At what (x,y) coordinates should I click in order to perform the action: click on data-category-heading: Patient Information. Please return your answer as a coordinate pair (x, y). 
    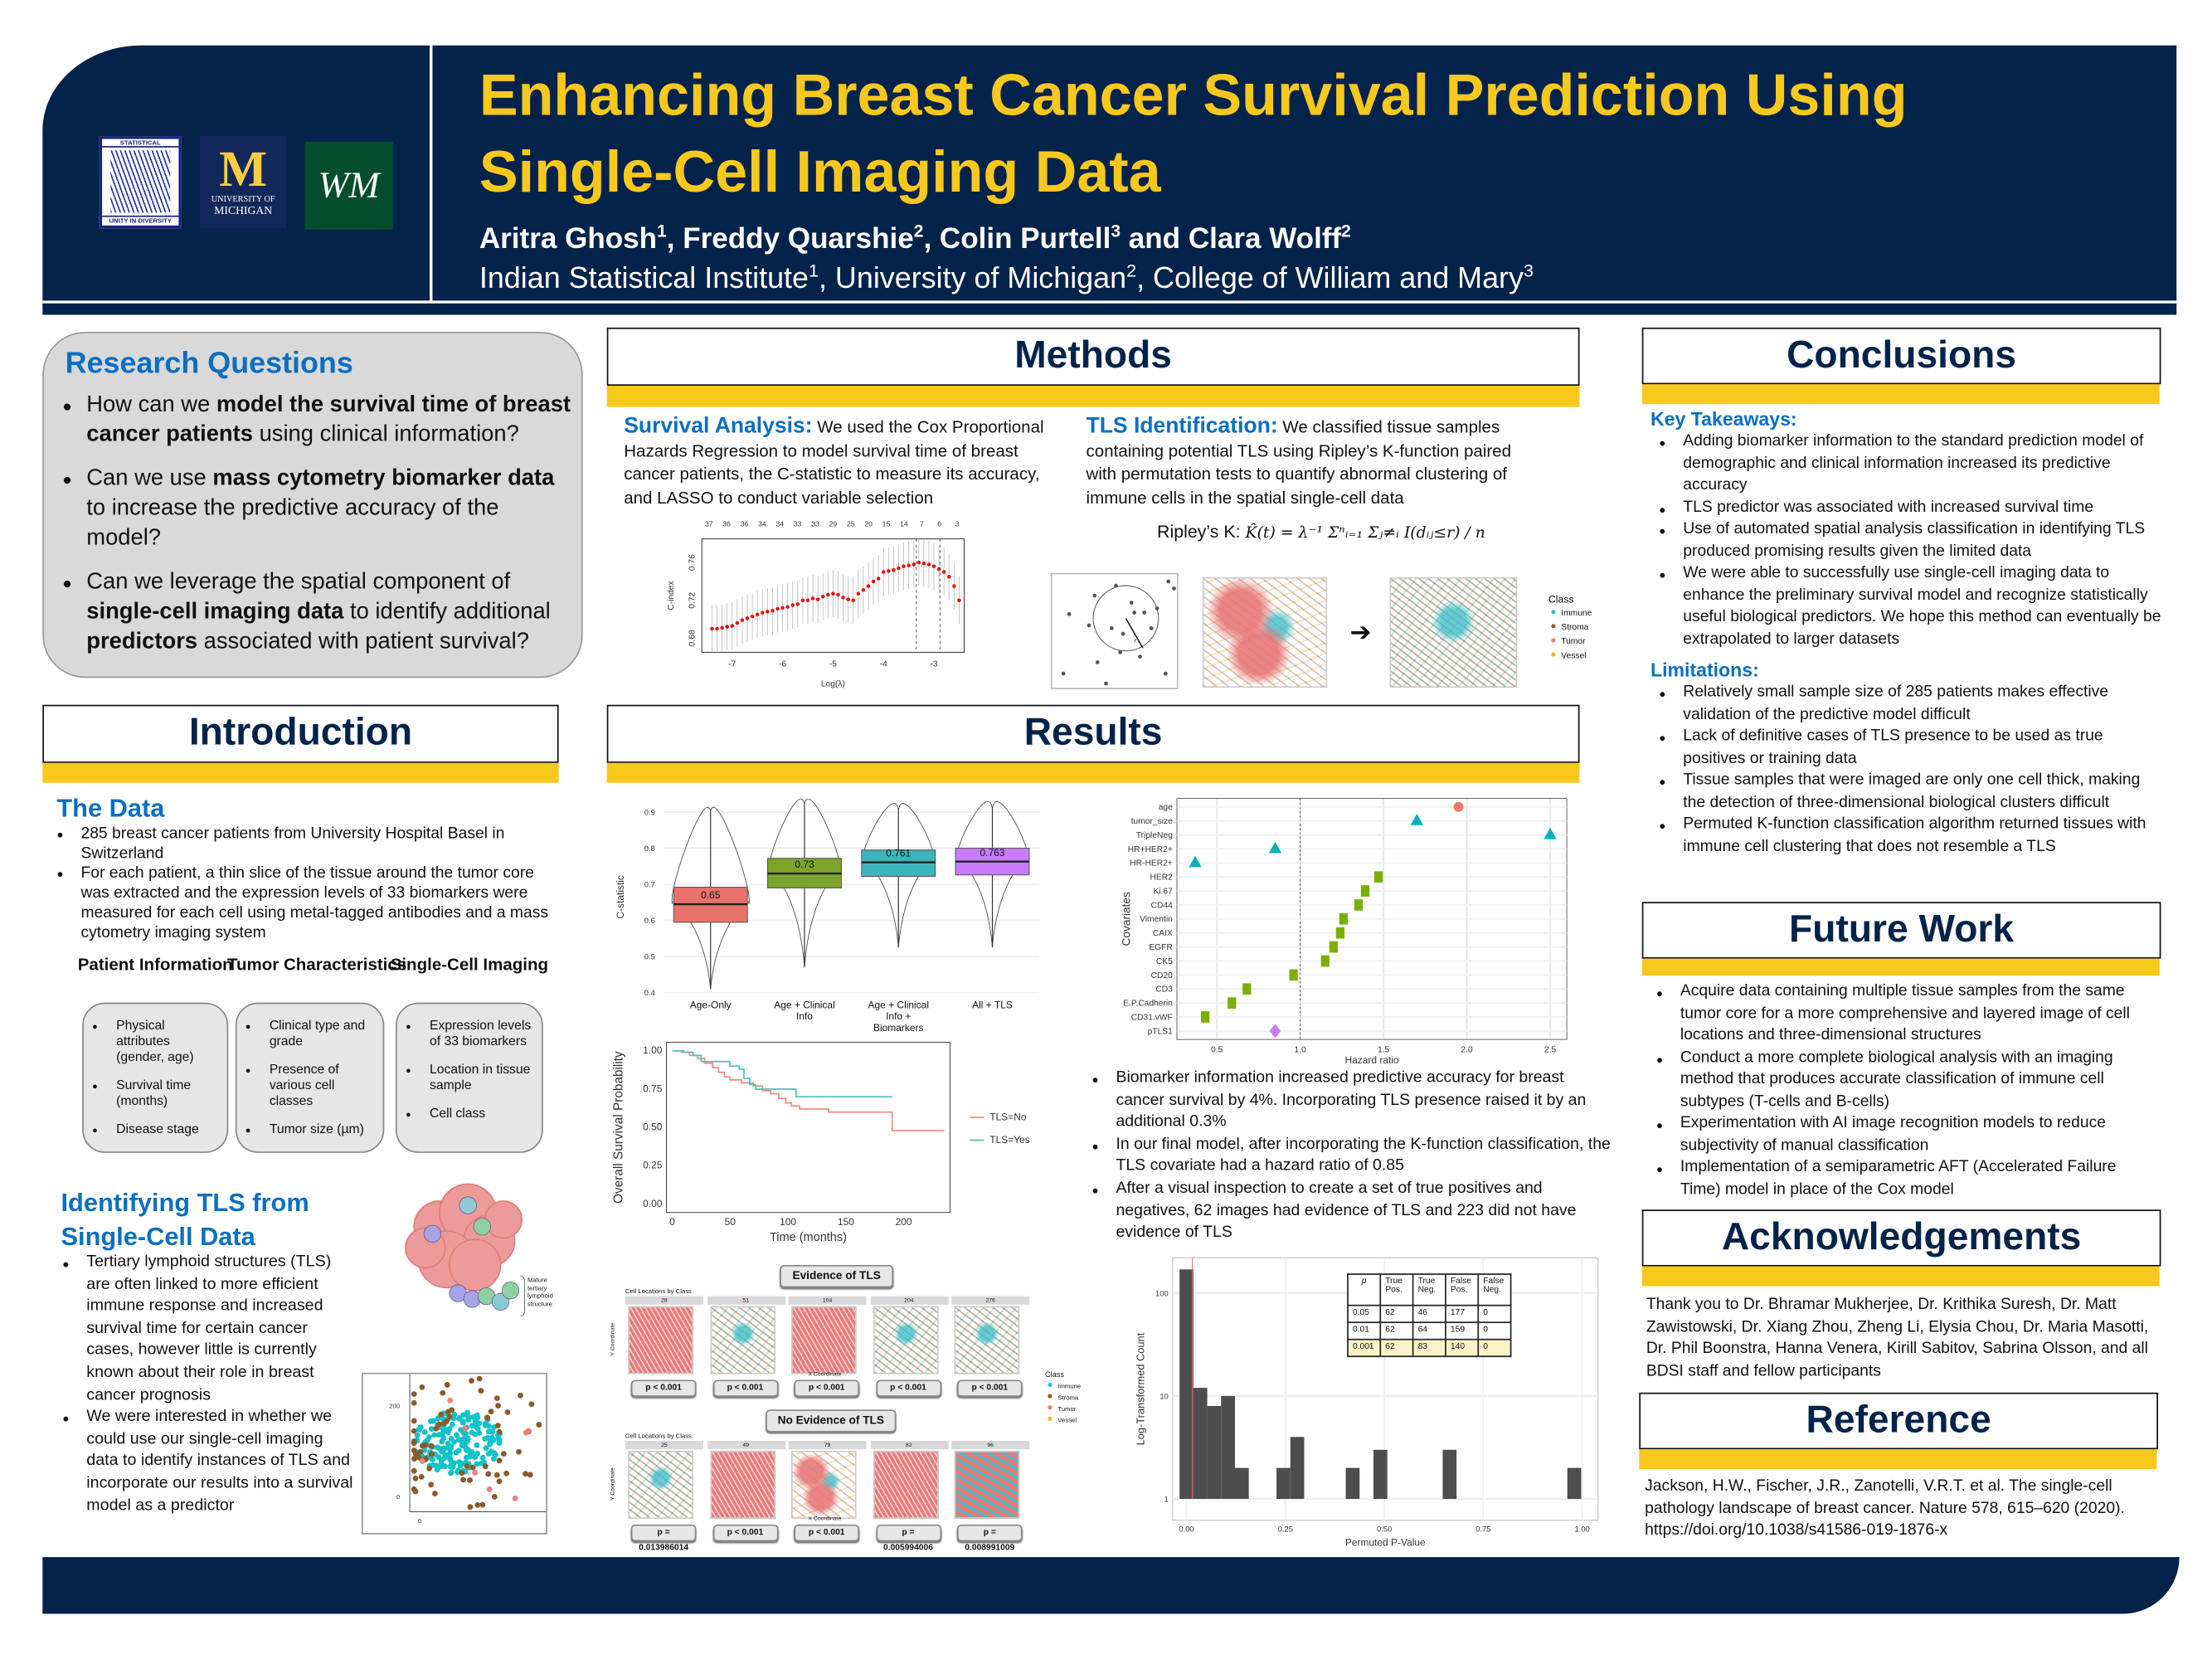
    Looking at the image, I should click on (155, 964).